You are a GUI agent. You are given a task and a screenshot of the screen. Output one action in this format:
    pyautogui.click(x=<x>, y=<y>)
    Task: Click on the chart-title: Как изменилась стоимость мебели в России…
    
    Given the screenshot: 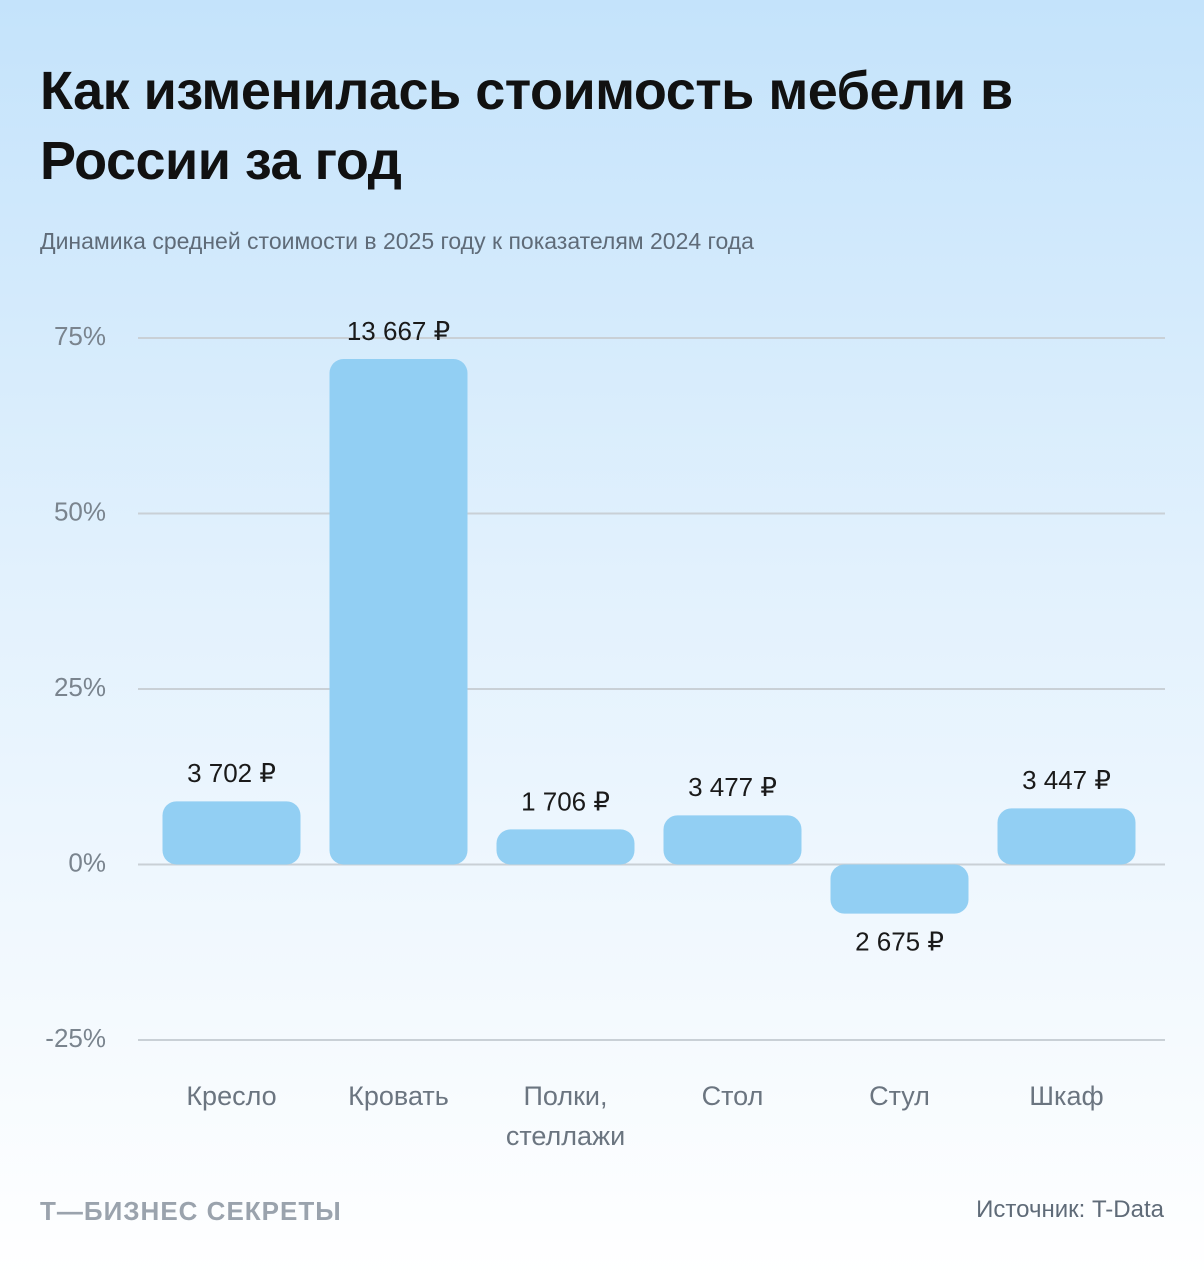 What is the action you would take?
    pyautogui.click(x=526, y=126)
    